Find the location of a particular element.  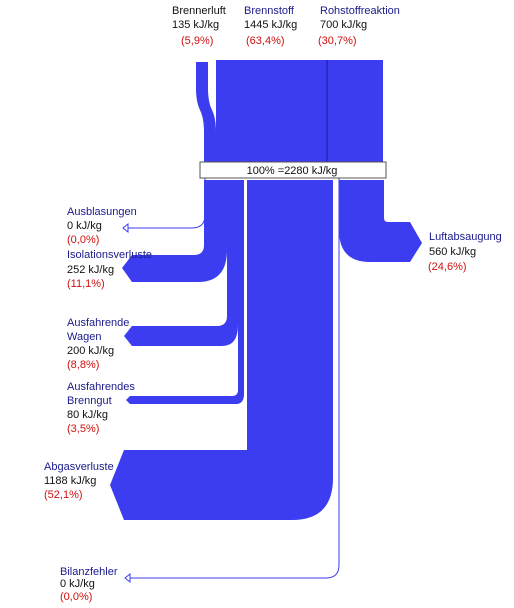

hub-box is located at coordinates (293, 170).